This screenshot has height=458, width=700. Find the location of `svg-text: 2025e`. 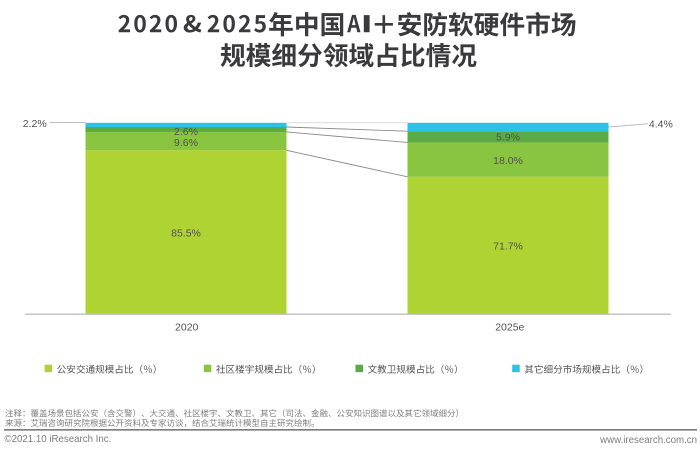

svg-text: 2025e is located at coordinates (509, 328).